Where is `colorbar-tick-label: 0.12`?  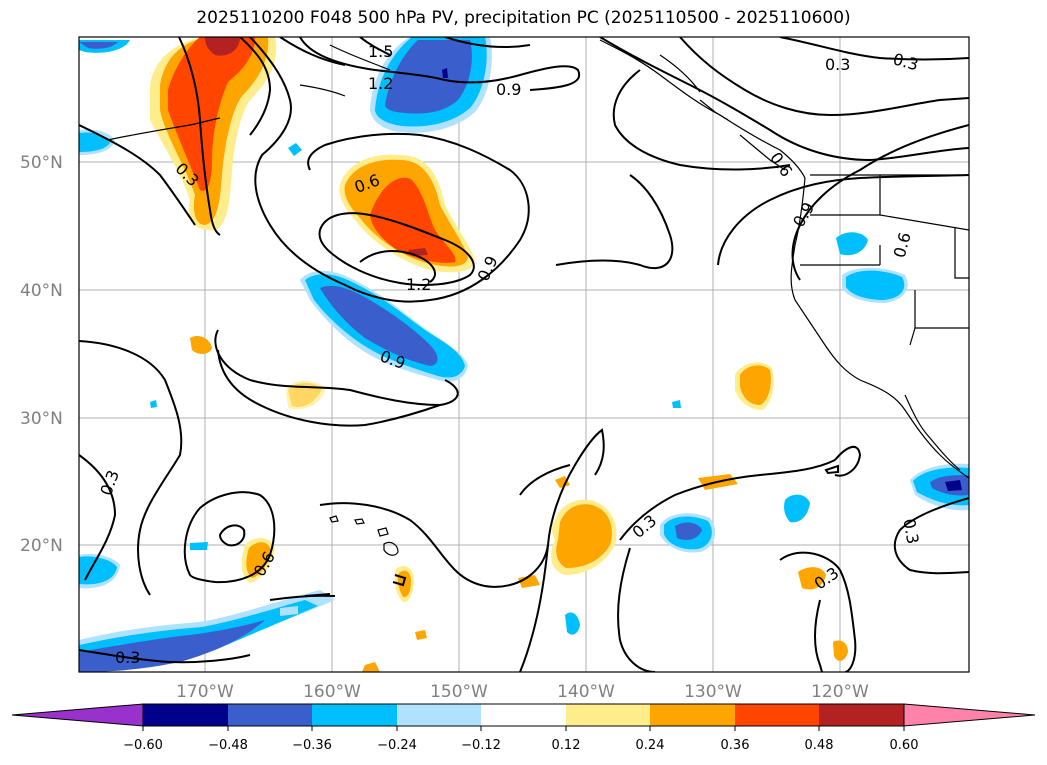 colorbar-tick-label: 0.12 is located at coordinates (566, 745).